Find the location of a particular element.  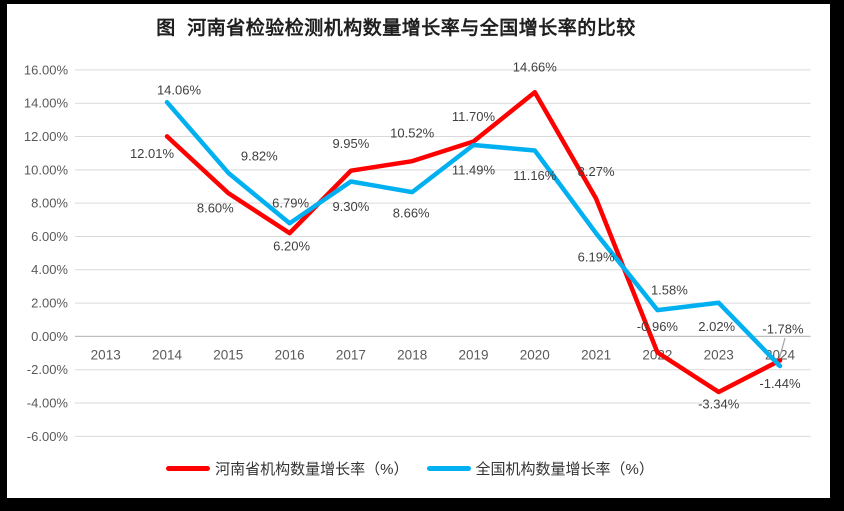

data-label: 11.49% is located at coordinates (474, 169).